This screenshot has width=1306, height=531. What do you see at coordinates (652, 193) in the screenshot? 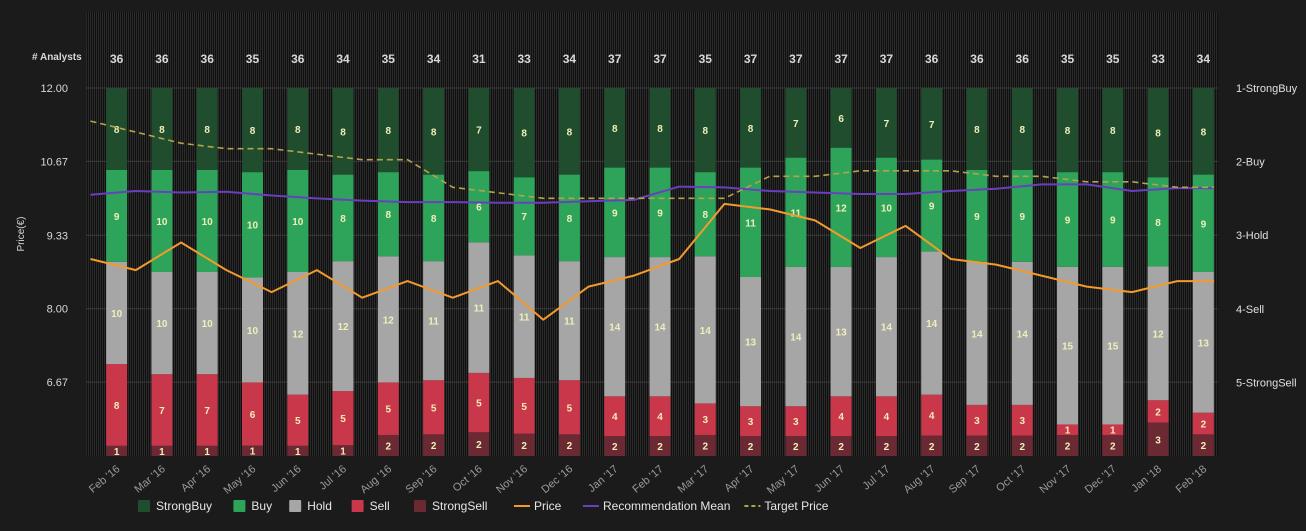
I see `line-recommendation-mean` at bounding box center [652, 193].